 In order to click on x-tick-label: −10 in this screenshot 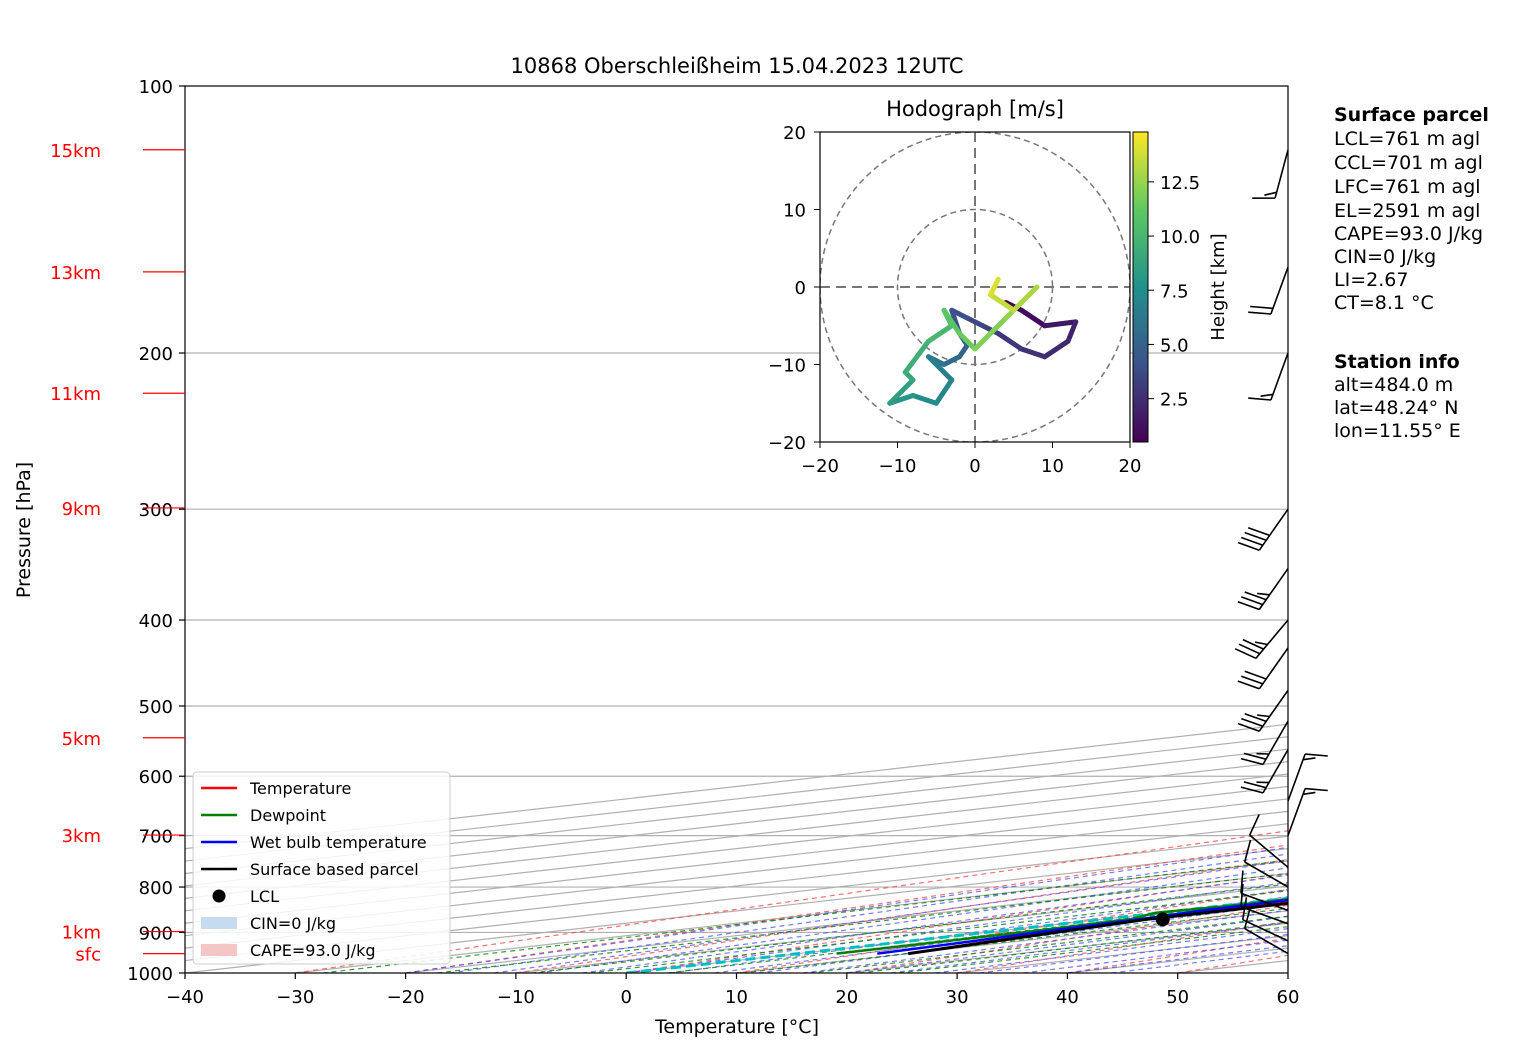, I will do `click(516, 997)`.